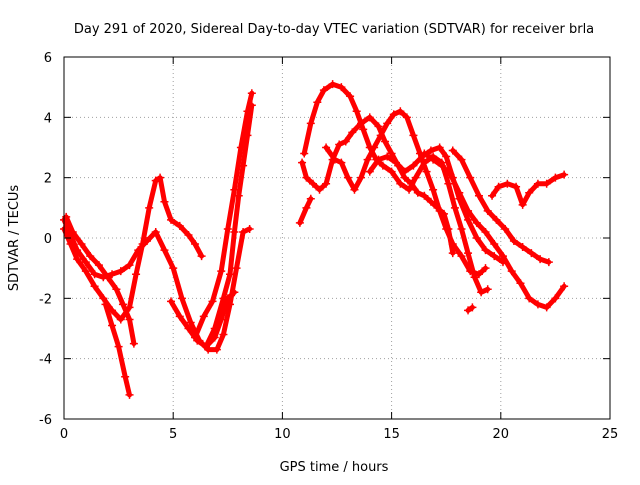 This screenshot has height=485, width=640. I want to click on x-tick-label: 15, so click(391, 434).